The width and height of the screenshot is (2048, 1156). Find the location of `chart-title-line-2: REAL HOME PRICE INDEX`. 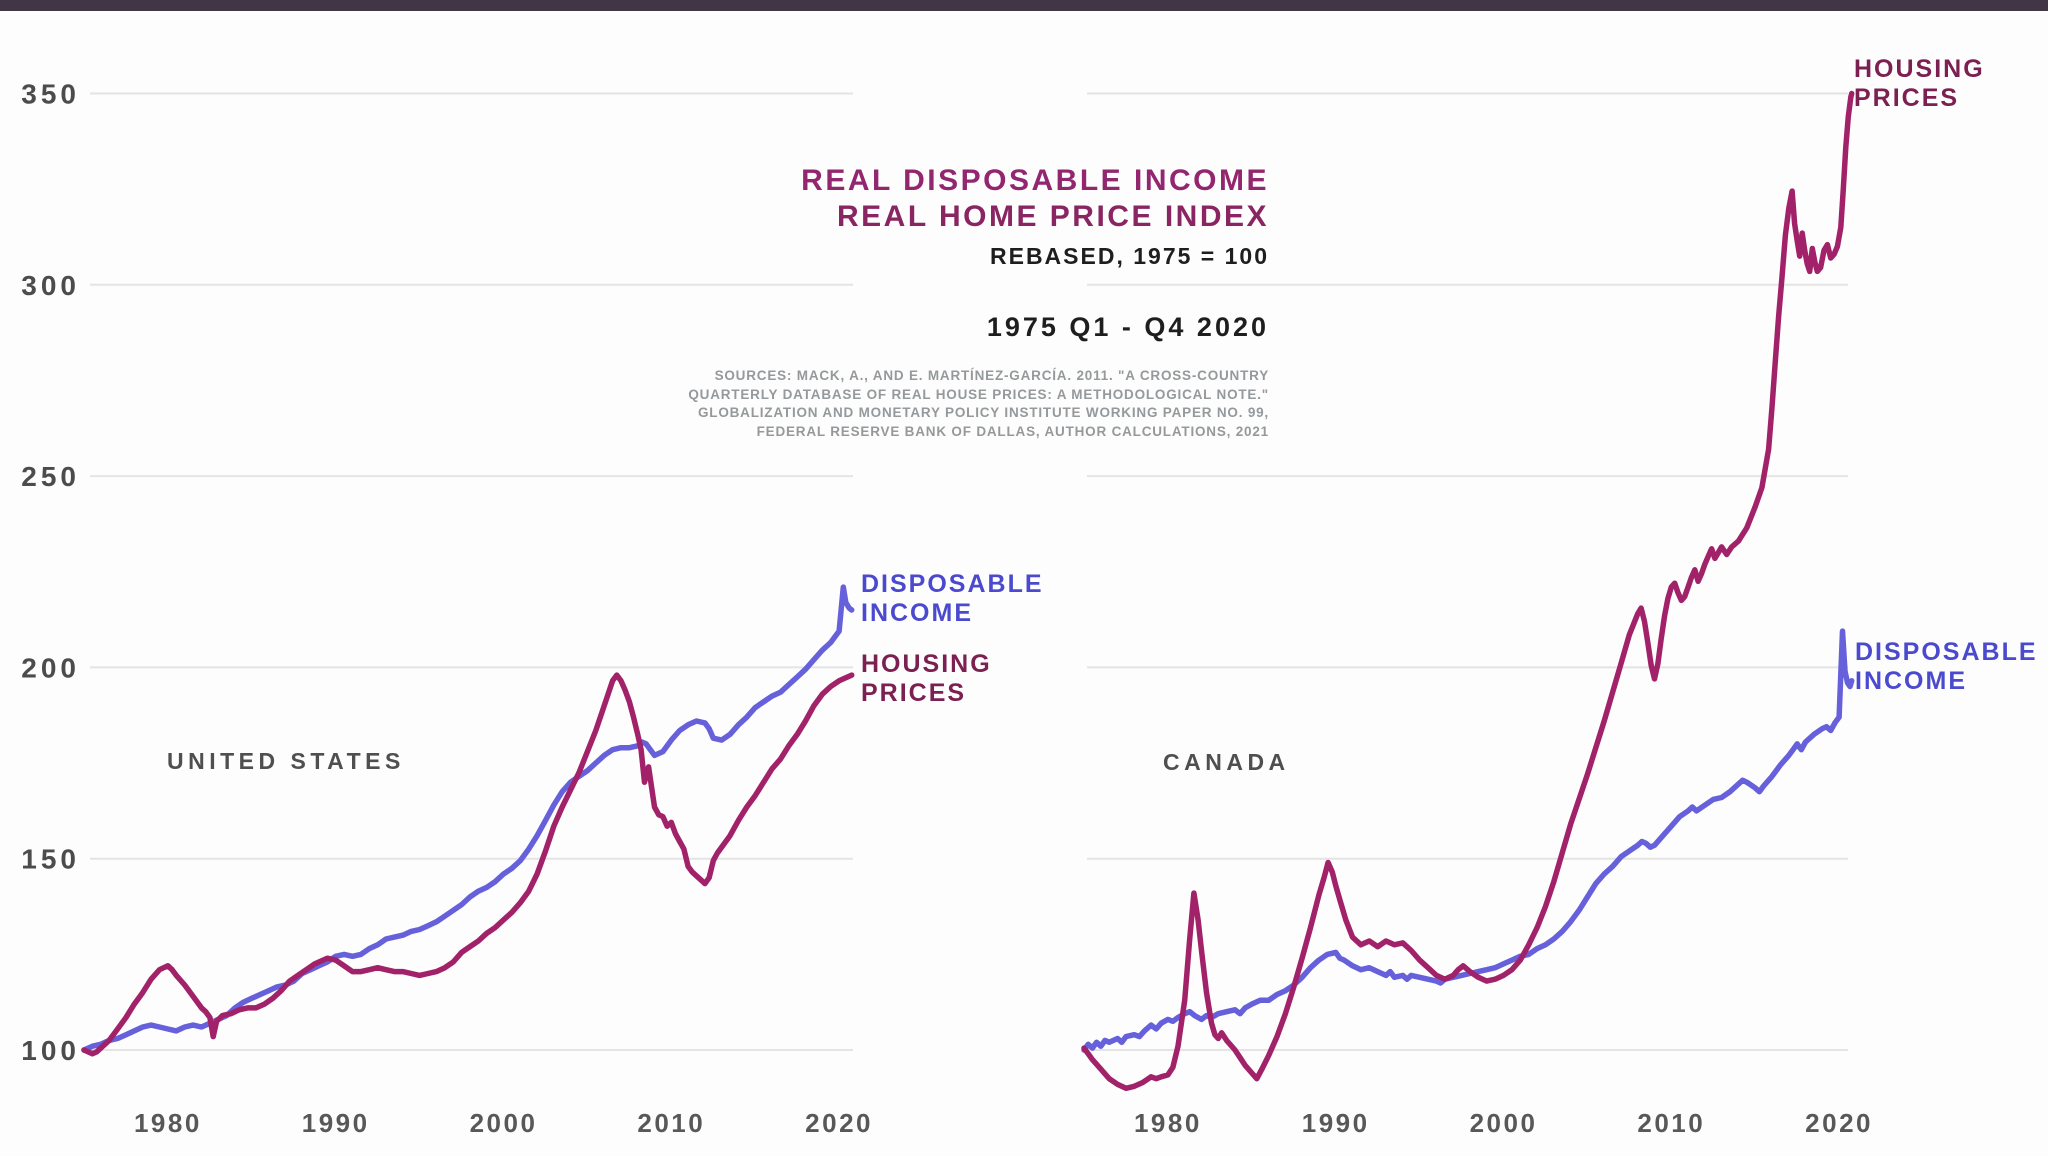

chart-title-line-2: REAL HOME PRICE INDEX is located at coordinates (1053, 216).